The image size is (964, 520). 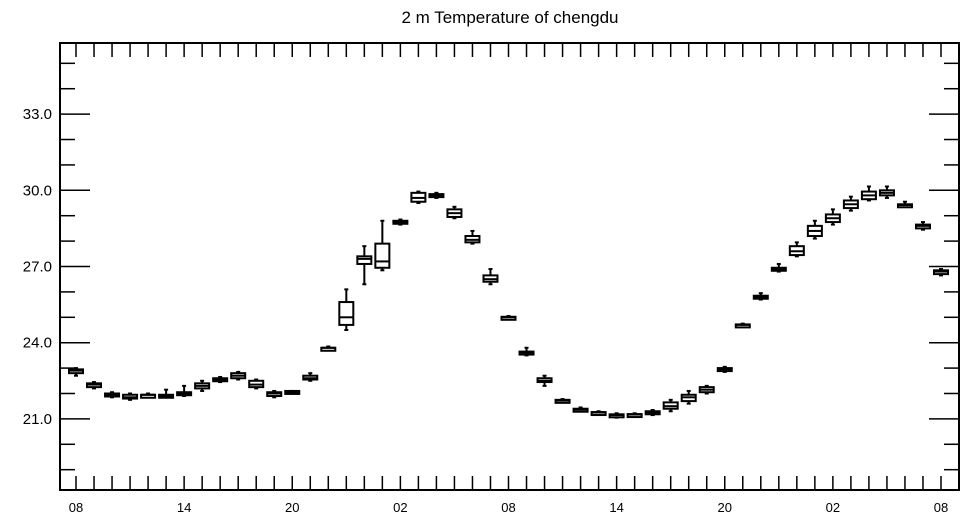 I want to click on y-tick-label: 30.0, so click(x=37, y=190).